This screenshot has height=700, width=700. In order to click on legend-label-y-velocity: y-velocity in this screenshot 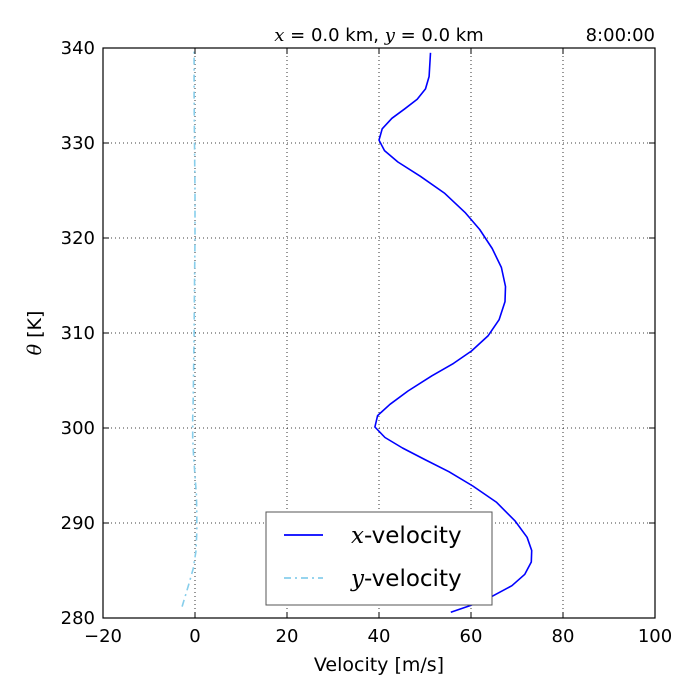, I will do `click(406, 579)`.